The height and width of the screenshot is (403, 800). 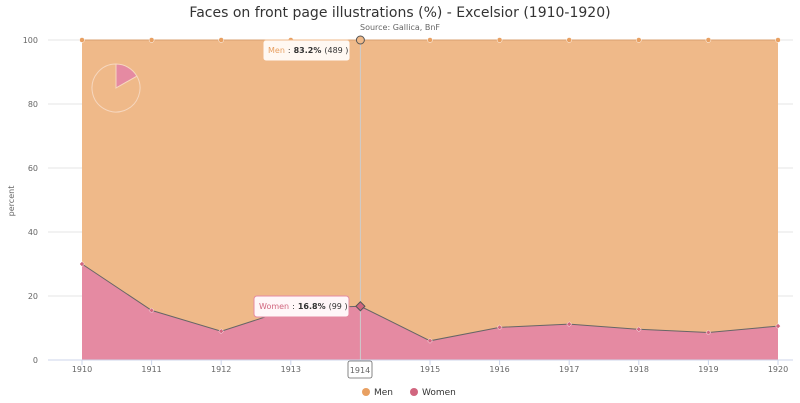 What do you see at coordinates (336, 50) in the screenshot?
I see `tooltip-men-count: (489 )` at bounding box center [336, 50].